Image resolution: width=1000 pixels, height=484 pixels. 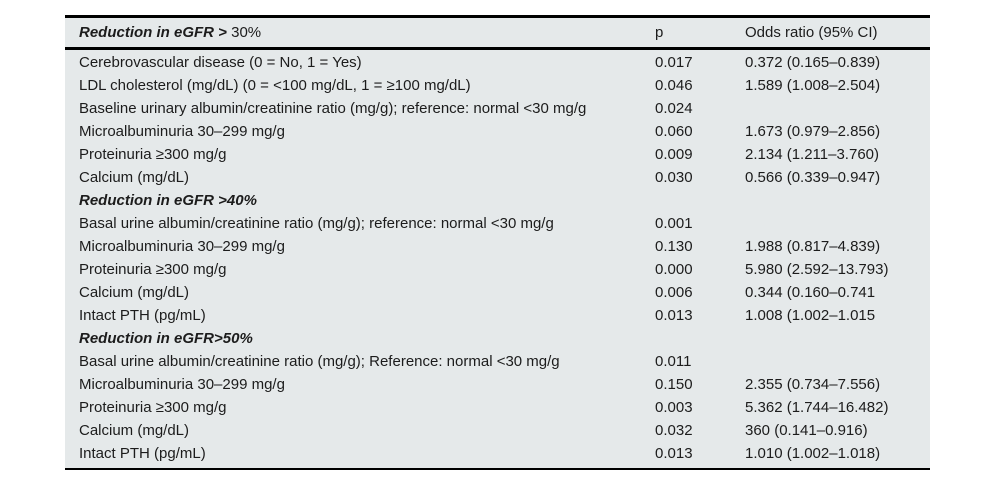 What do you see at coordinates (812, 154) in the screenshot?
I see `row-odds-ratio: 2.134 (1.211–3.760)` at bounding box center [812, 154].